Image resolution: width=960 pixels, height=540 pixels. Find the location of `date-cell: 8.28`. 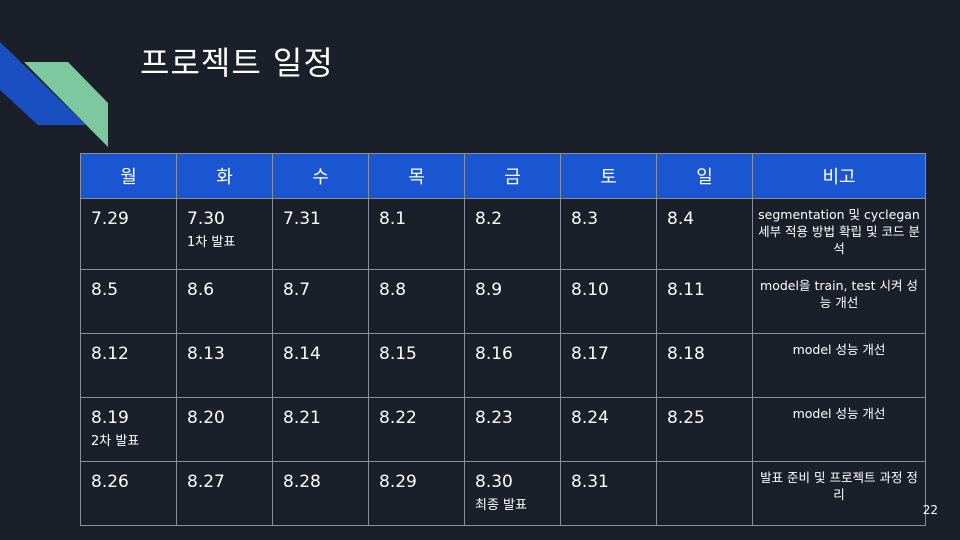

date-cell: 8.28 is located at coordinates (320, 493).